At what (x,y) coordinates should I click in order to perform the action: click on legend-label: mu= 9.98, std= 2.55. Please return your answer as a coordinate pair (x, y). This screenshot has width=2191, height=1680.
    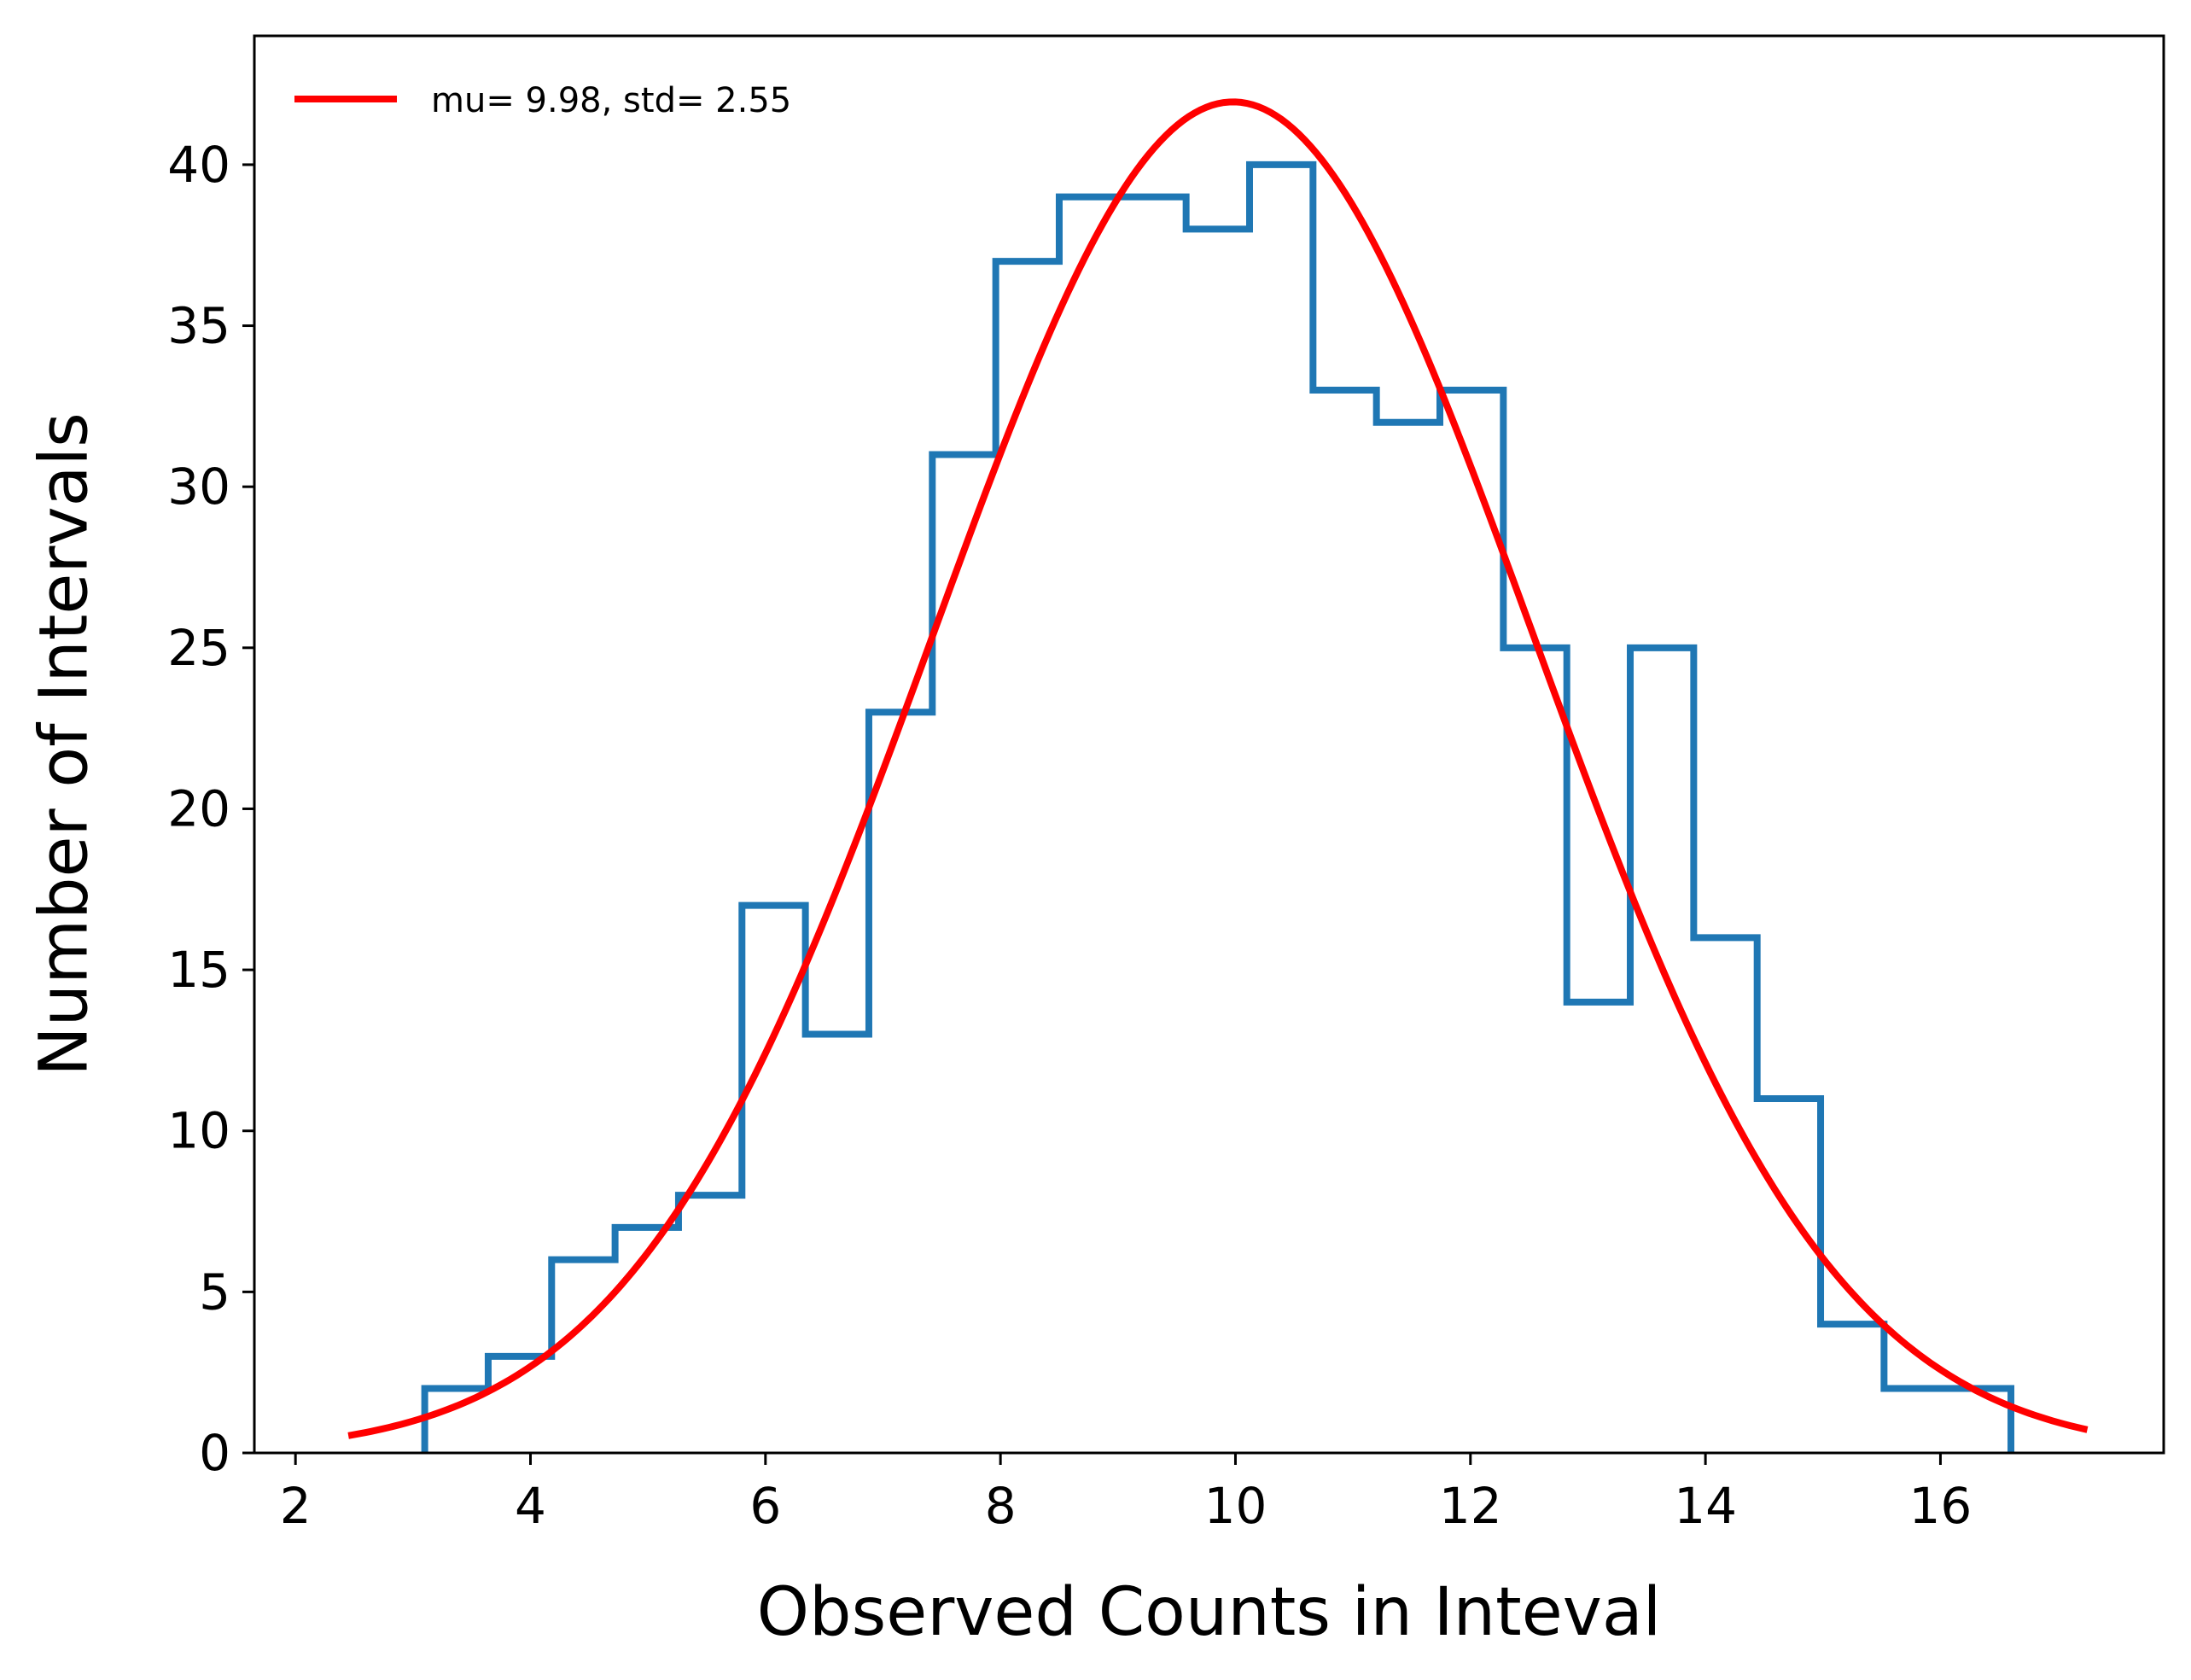
    Looking at the image, I should click on (611, 100).